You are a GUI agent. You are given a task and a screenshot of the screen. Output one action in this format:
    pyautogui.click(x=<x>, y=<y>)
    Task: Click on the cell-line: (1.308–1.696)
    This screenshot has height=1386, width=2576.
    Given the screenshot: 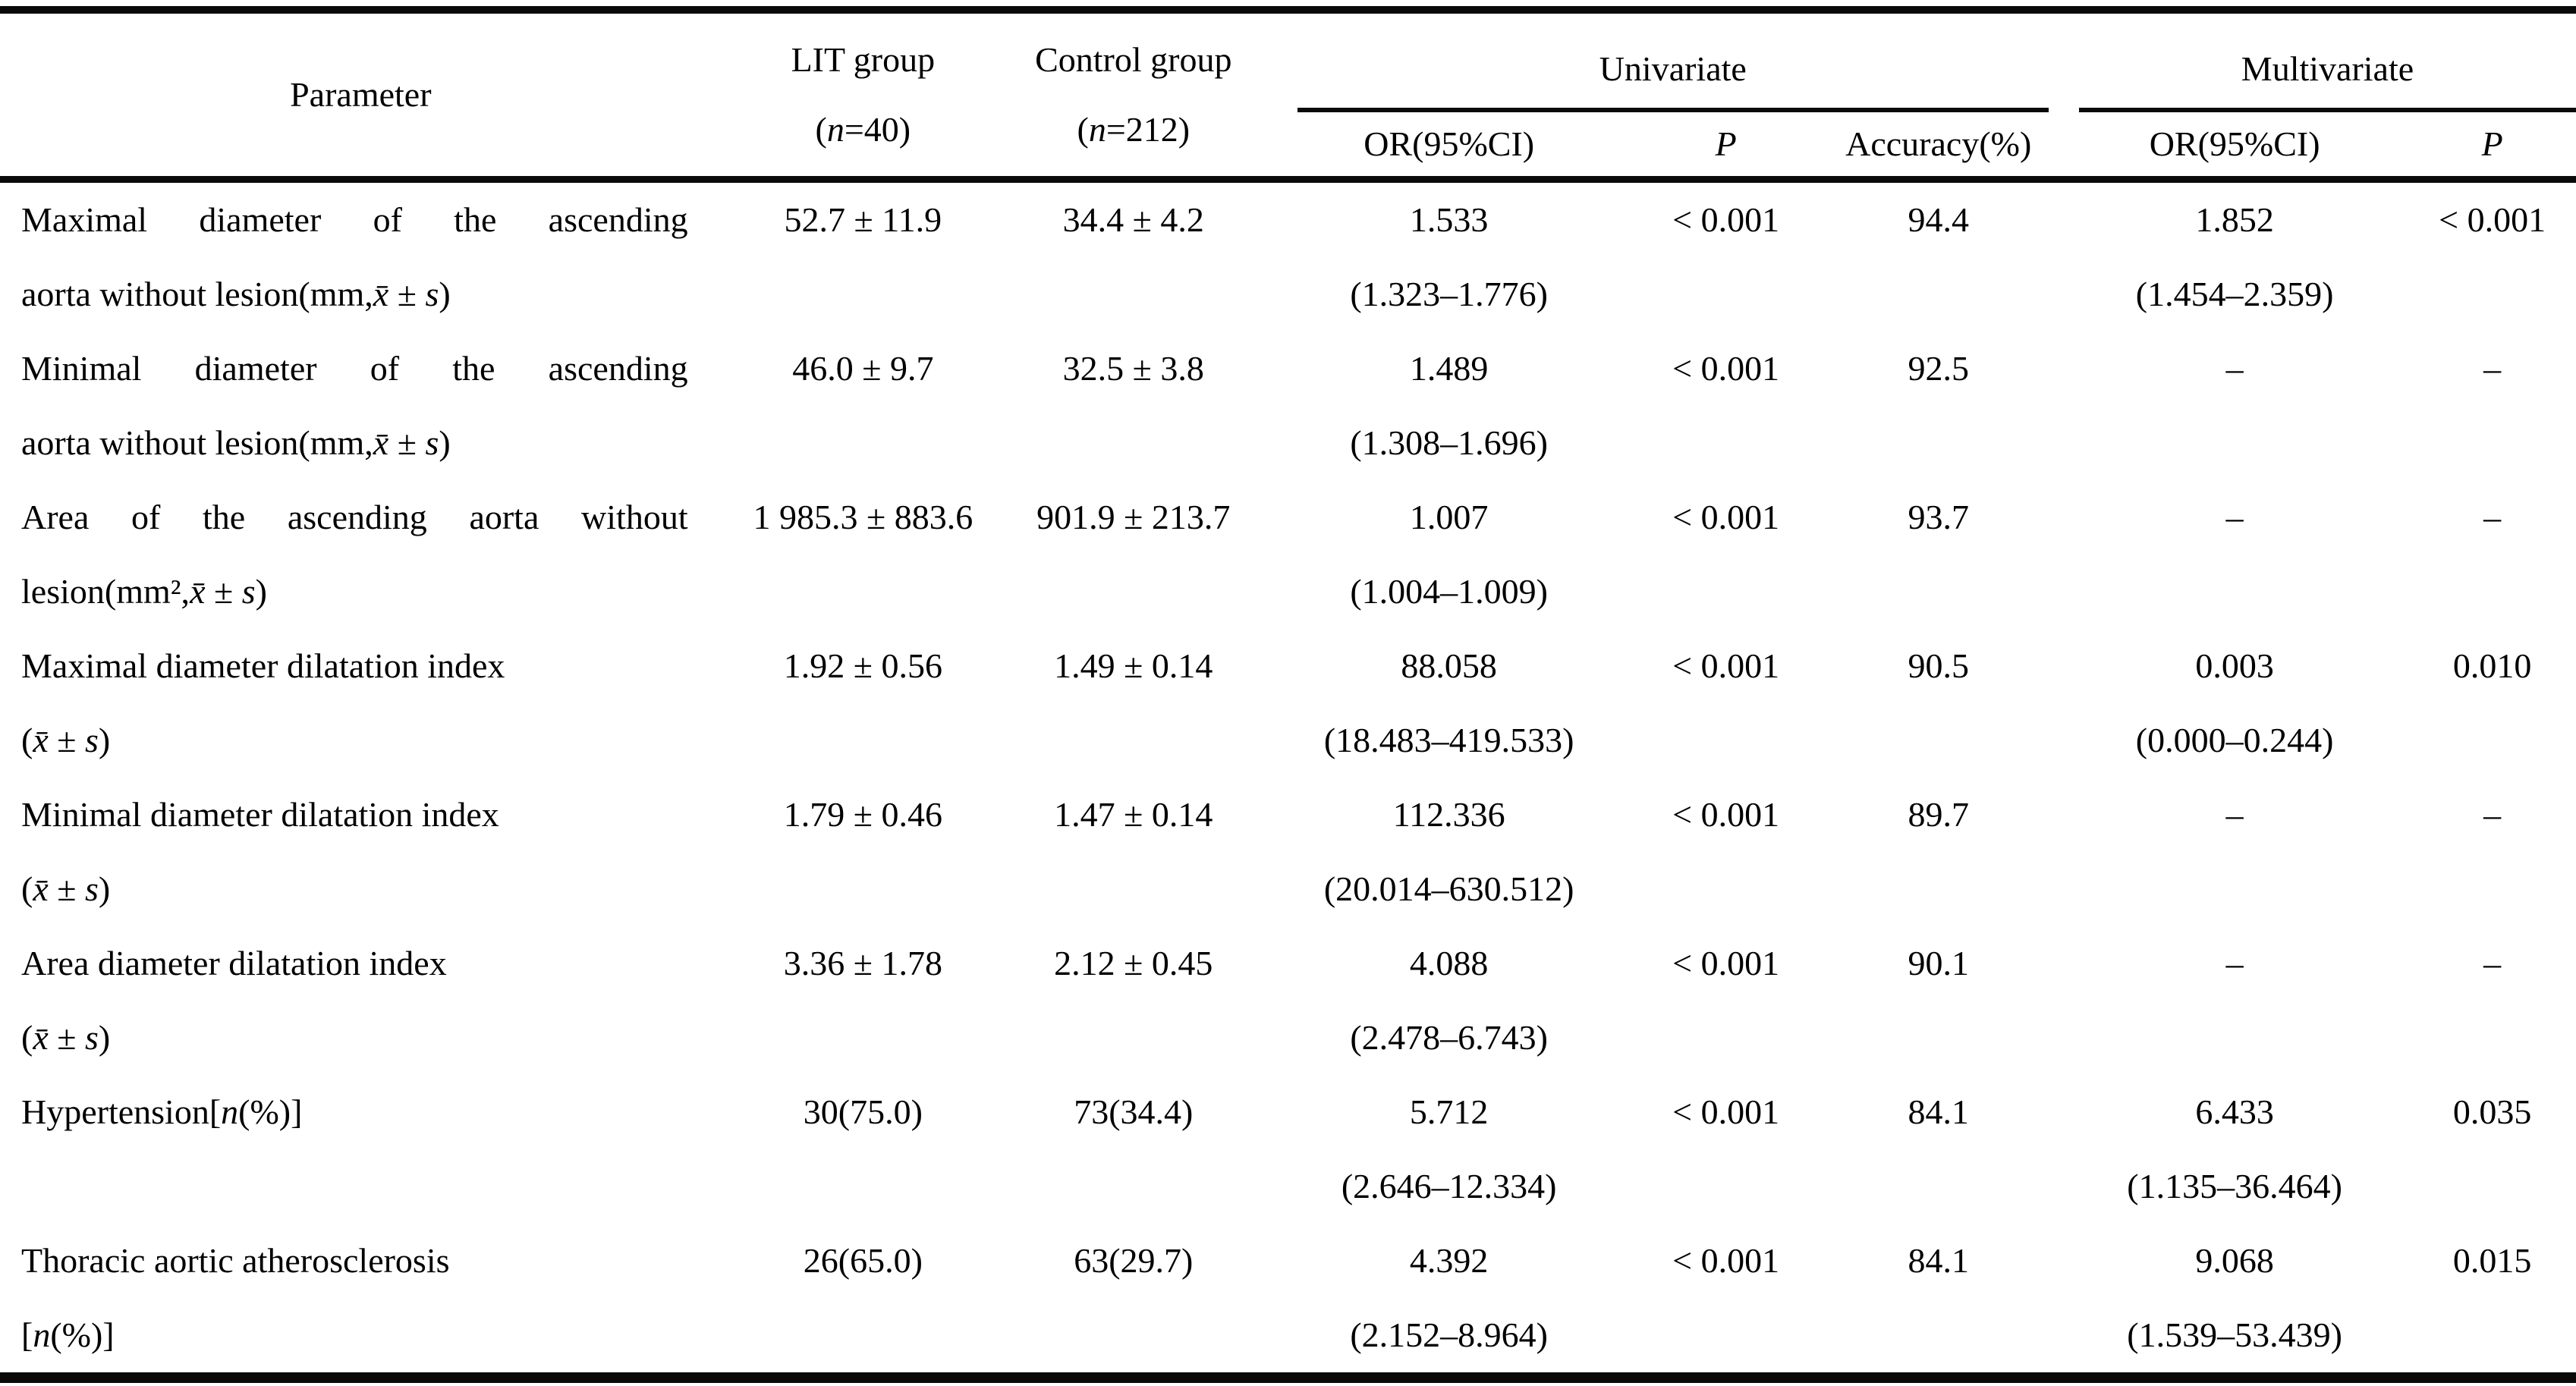 What is the action you would take?
    pyautogui.click(x=1449, y=442)
    